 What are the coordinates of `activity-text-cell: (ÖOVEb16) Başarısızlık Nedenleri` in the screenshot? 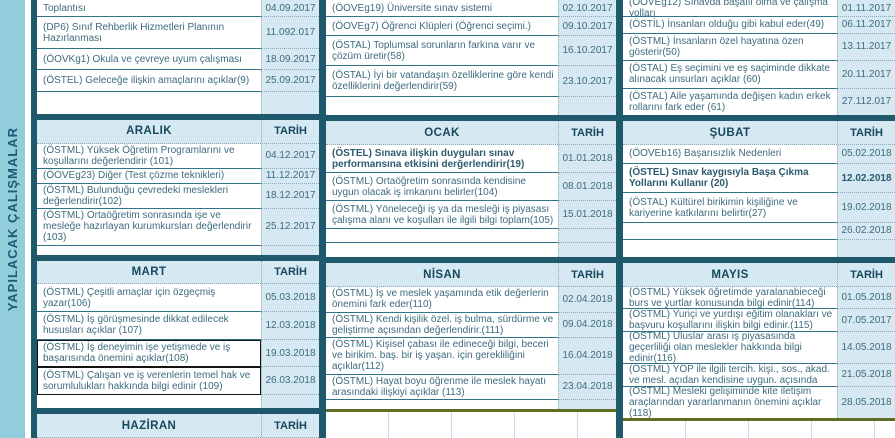 It's located at (730, 154).